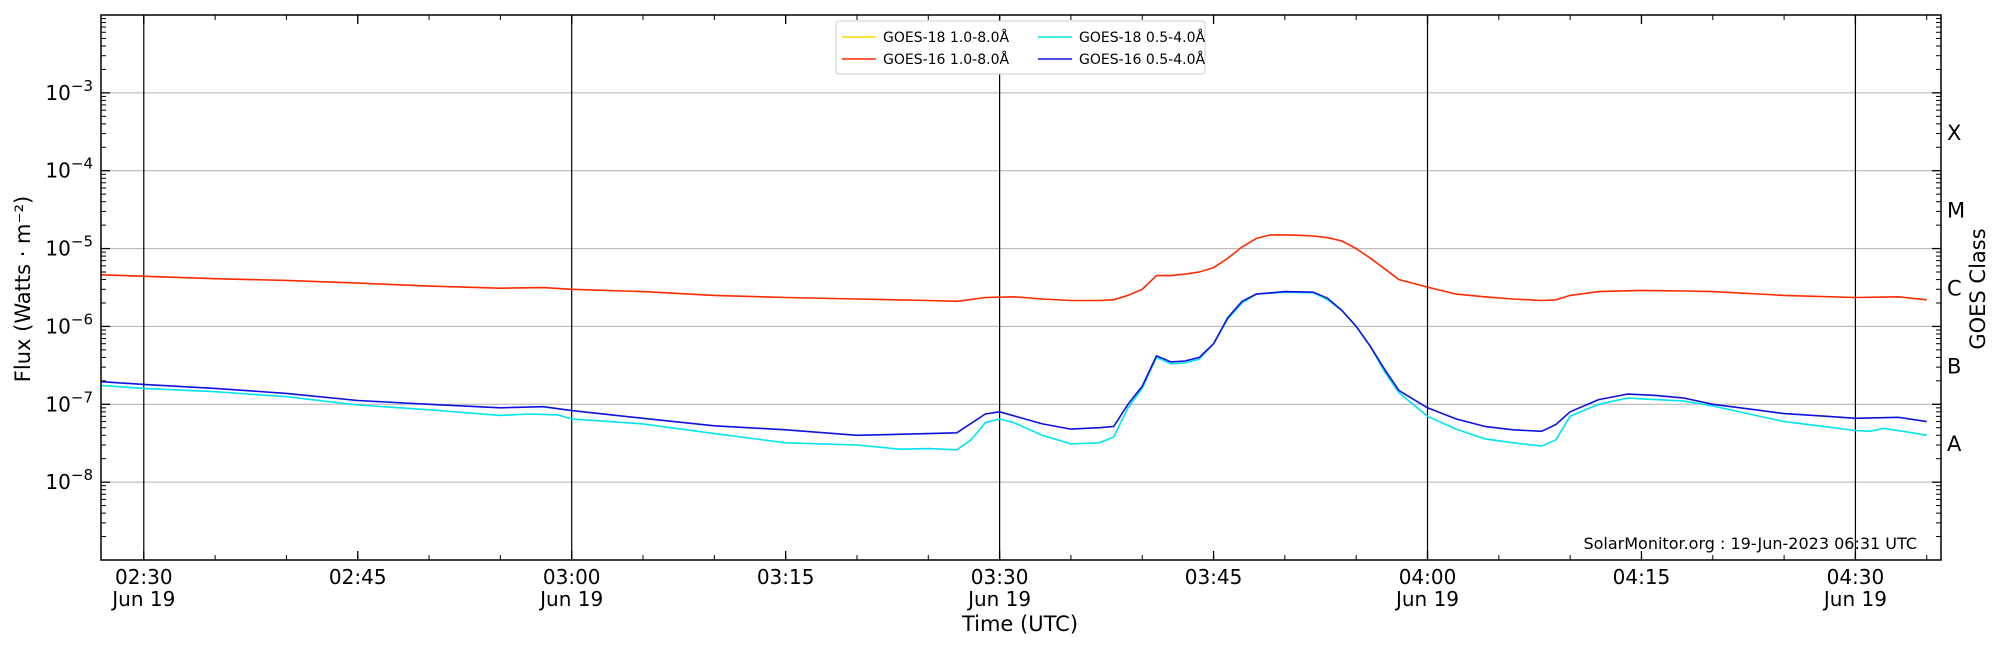 The image size is (2000, 654). I want to click on goes-class-label: C, so click(1954, 289).